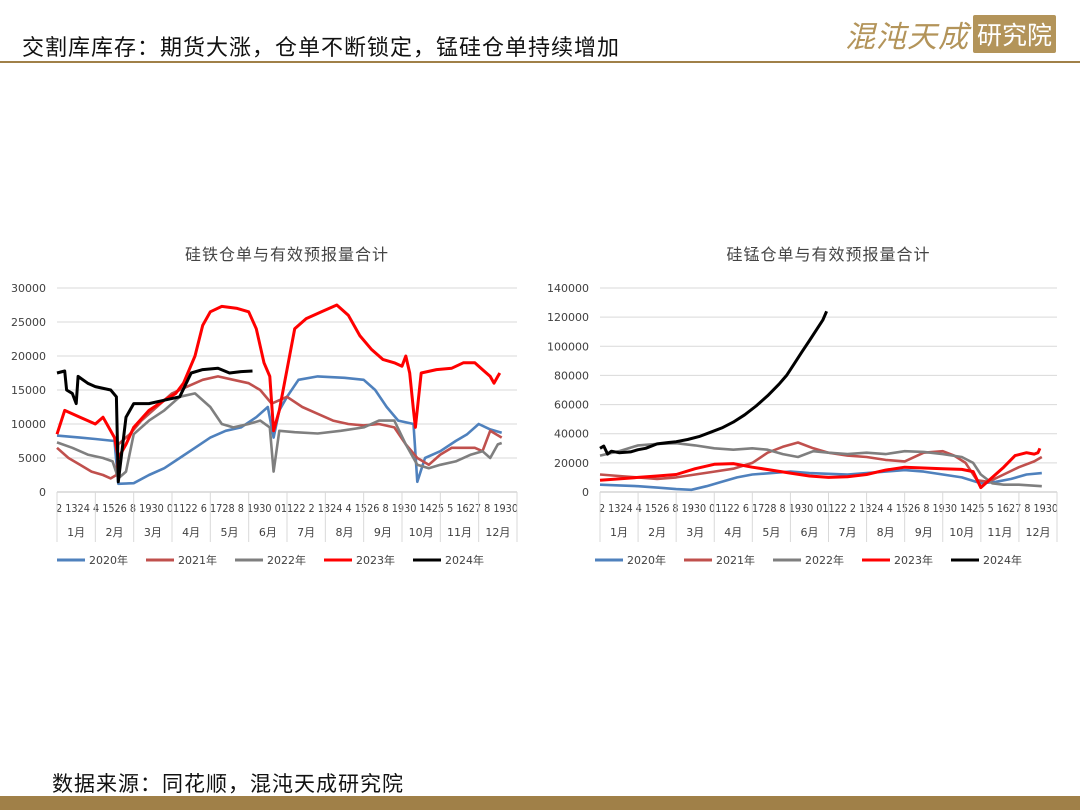  I want to click on y-tick-label: 60000, so click(571, 405).